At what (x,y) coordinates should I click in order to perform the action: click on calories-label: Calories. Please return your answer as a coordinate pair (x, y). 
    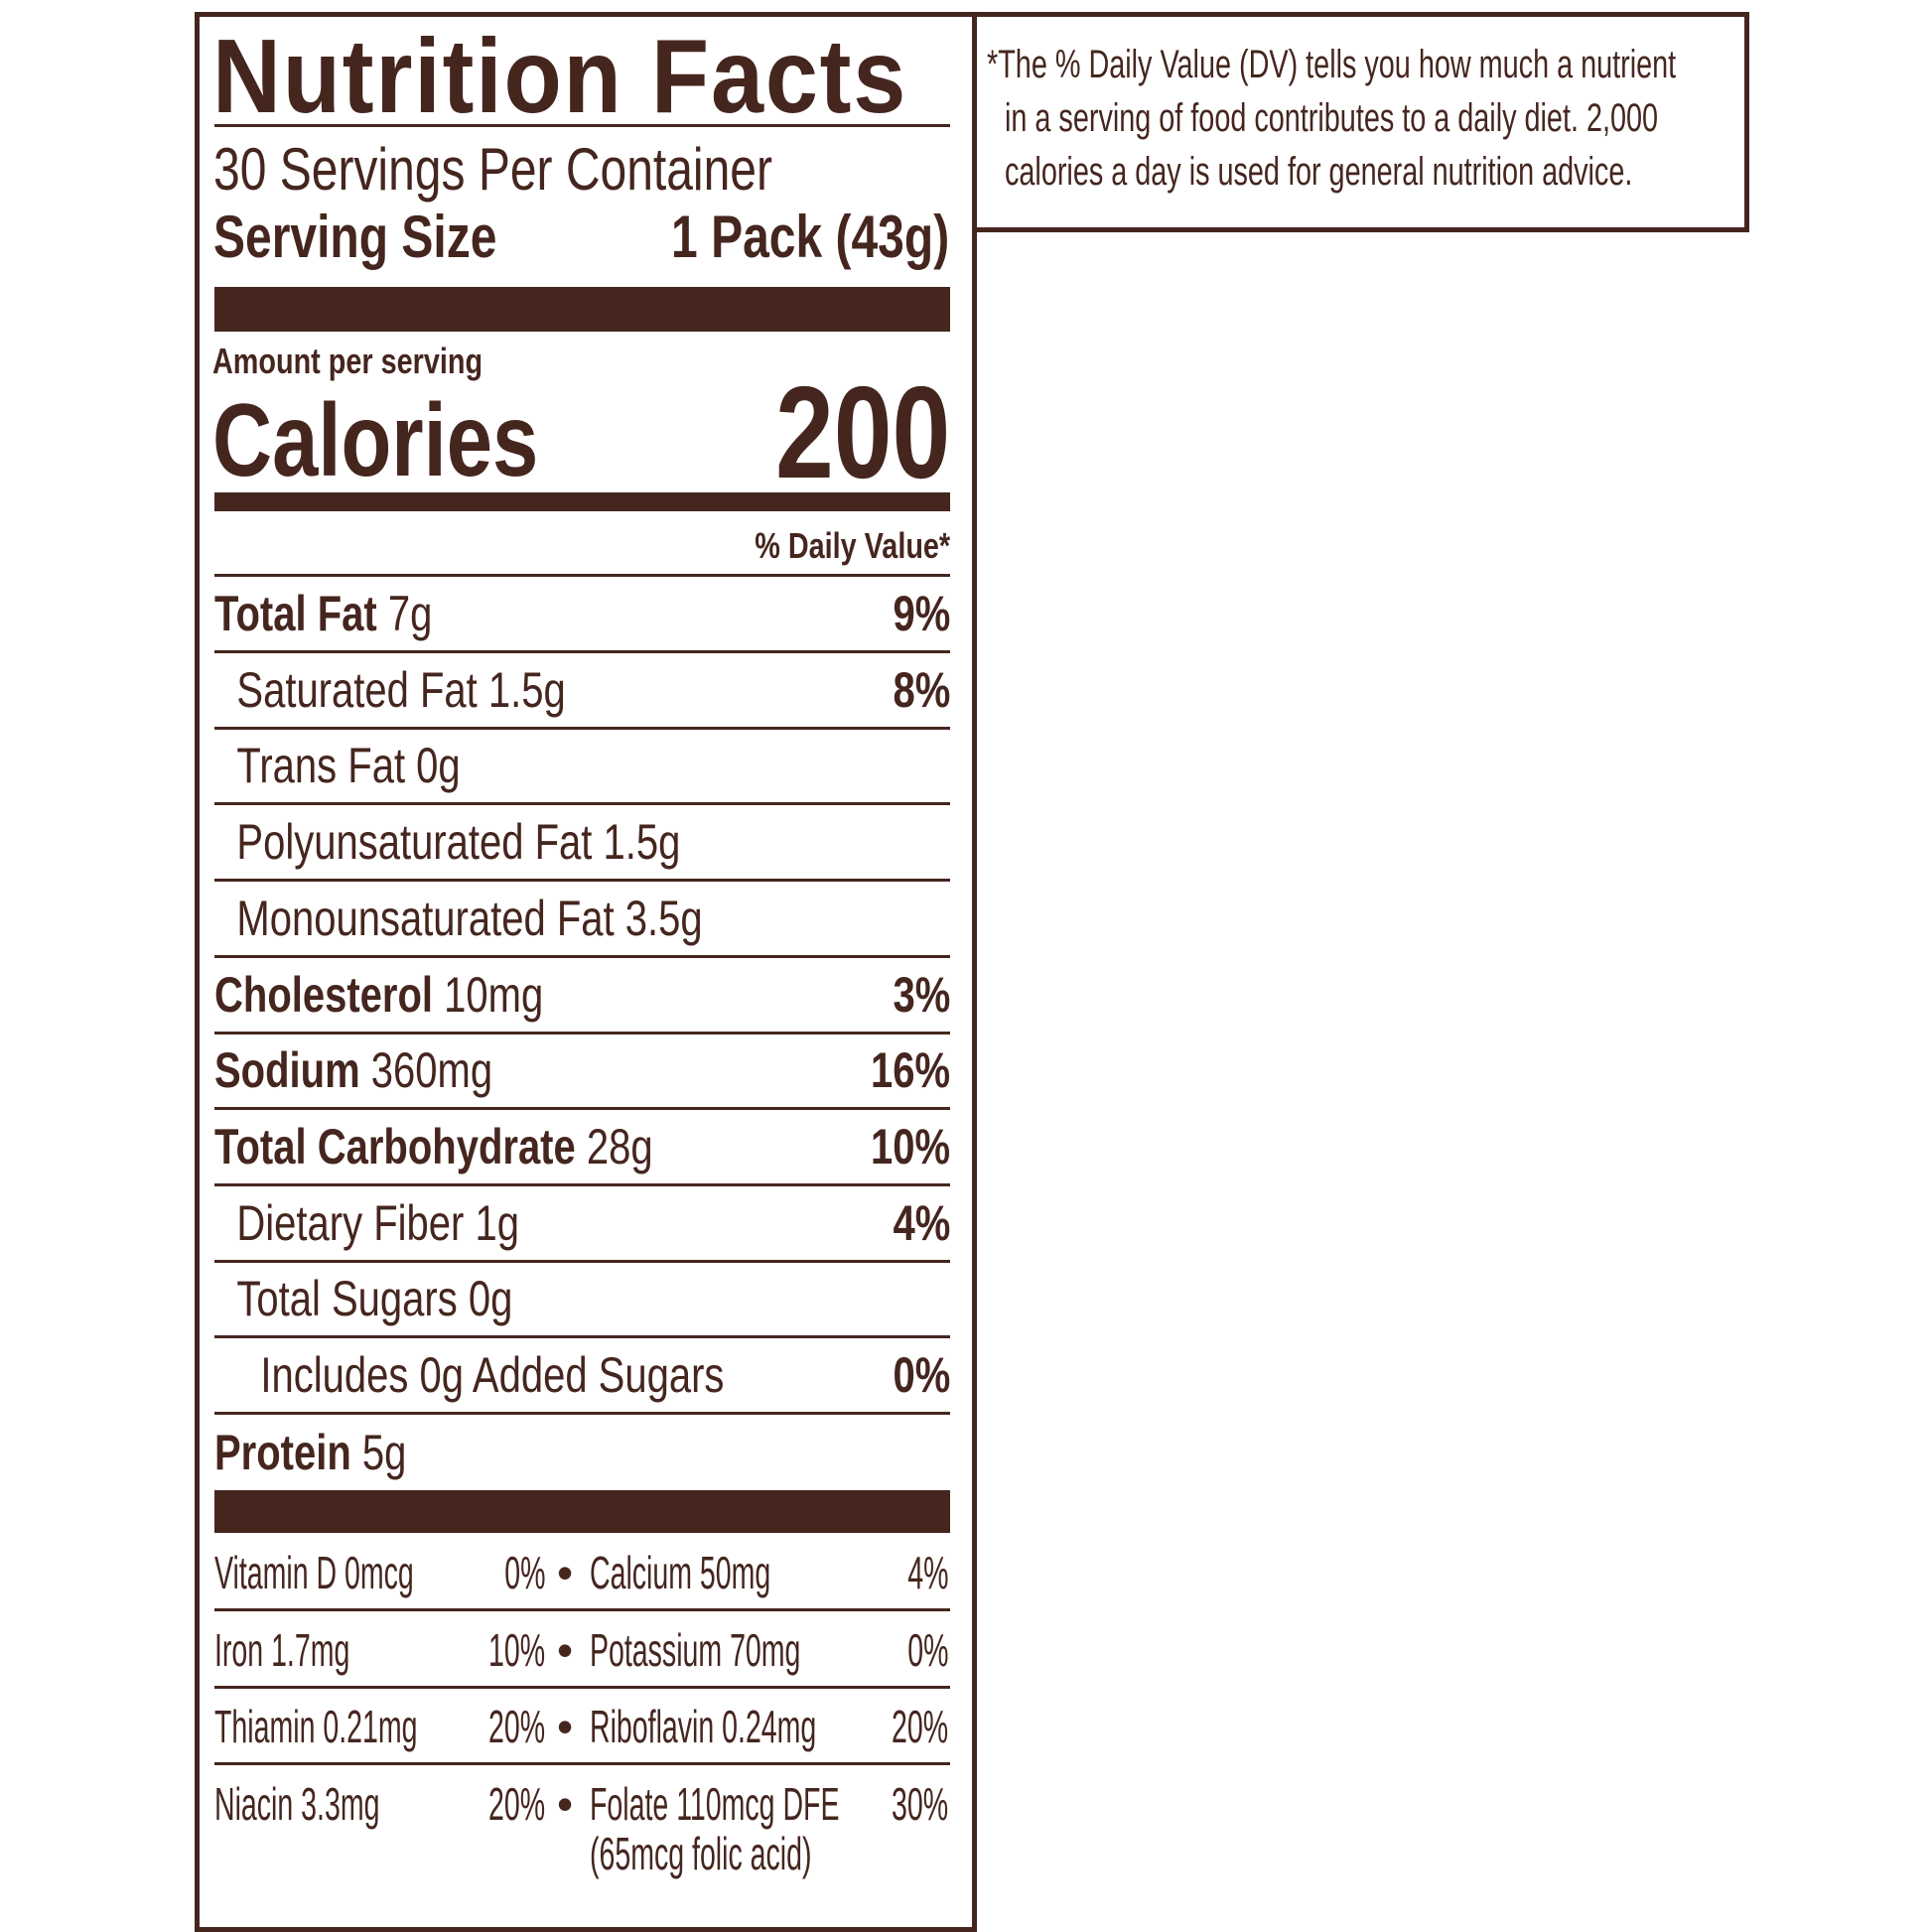
    Looking at the image, I should click on (375, 440).